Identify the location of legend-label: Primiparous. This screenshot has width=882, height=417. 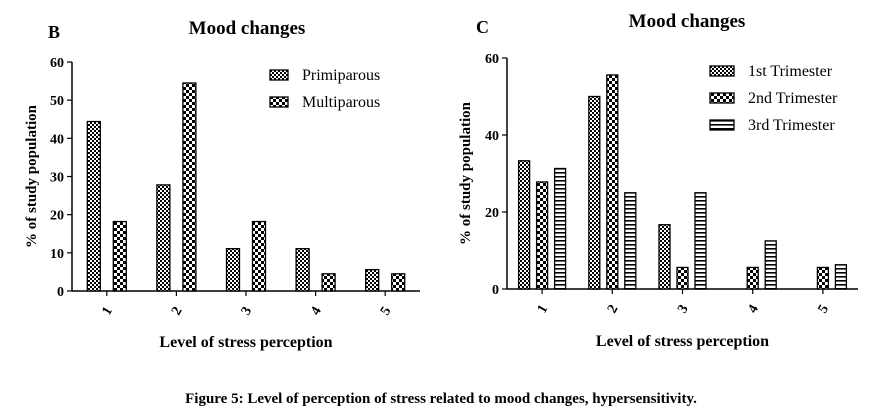
(341, 75).